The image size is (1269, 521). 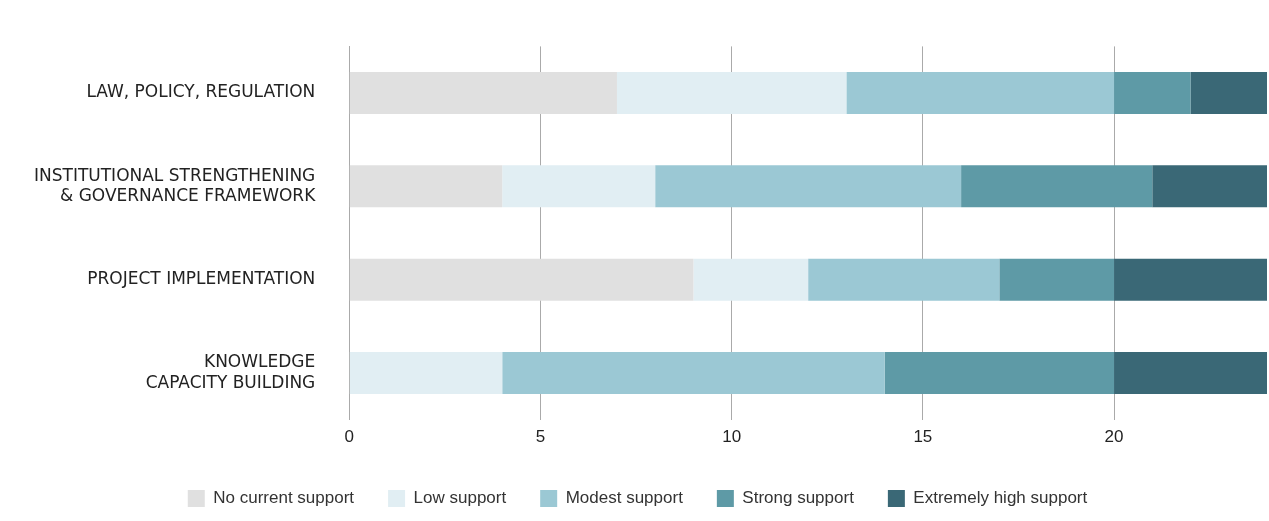 What do you see at coordinates (201, 91) in the screenshot?
I see `y-tick-label: LAW, POLICY, REGULATION` at bounding box center [201, 91].